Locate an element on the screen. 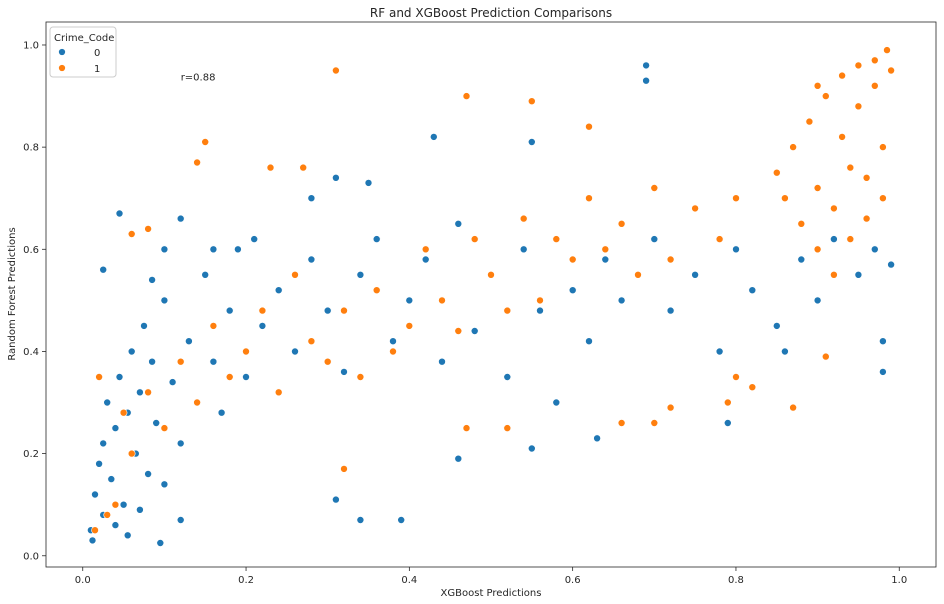 This screenshot has height=604, width=944. y-tick-label-2: 0.4 is located at coordinates (31, 352).